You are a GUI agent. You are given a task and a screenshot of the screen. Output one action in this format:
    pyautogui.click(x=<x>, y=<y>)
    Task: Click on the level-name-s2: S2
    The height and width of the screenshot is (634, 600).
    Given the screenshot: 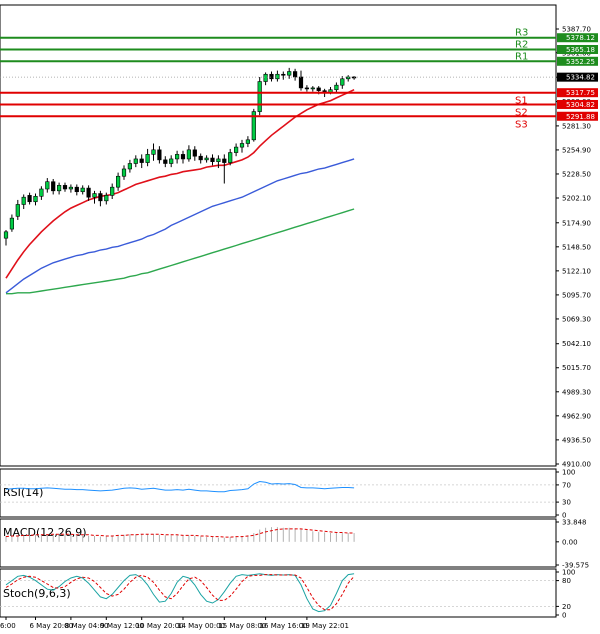 What is the action you would take?
    pyautogui.click(x=521, y=112)
    